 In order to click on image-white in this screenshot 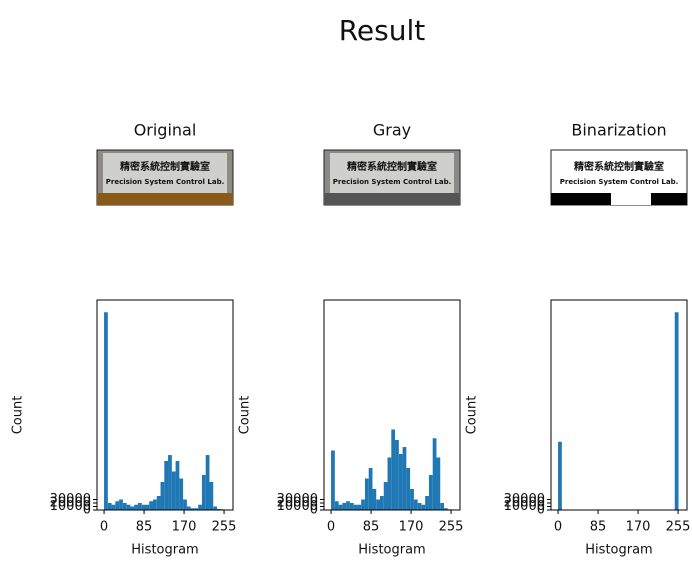, I will do `click(631, 199)`.